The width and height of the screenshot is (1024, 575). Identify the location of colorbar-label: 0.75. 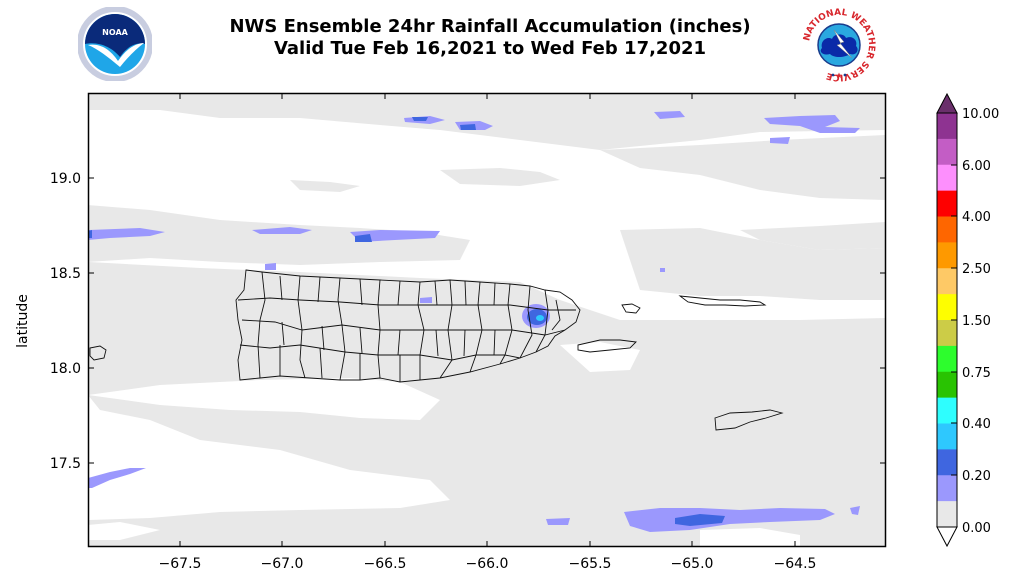
(976, 373).